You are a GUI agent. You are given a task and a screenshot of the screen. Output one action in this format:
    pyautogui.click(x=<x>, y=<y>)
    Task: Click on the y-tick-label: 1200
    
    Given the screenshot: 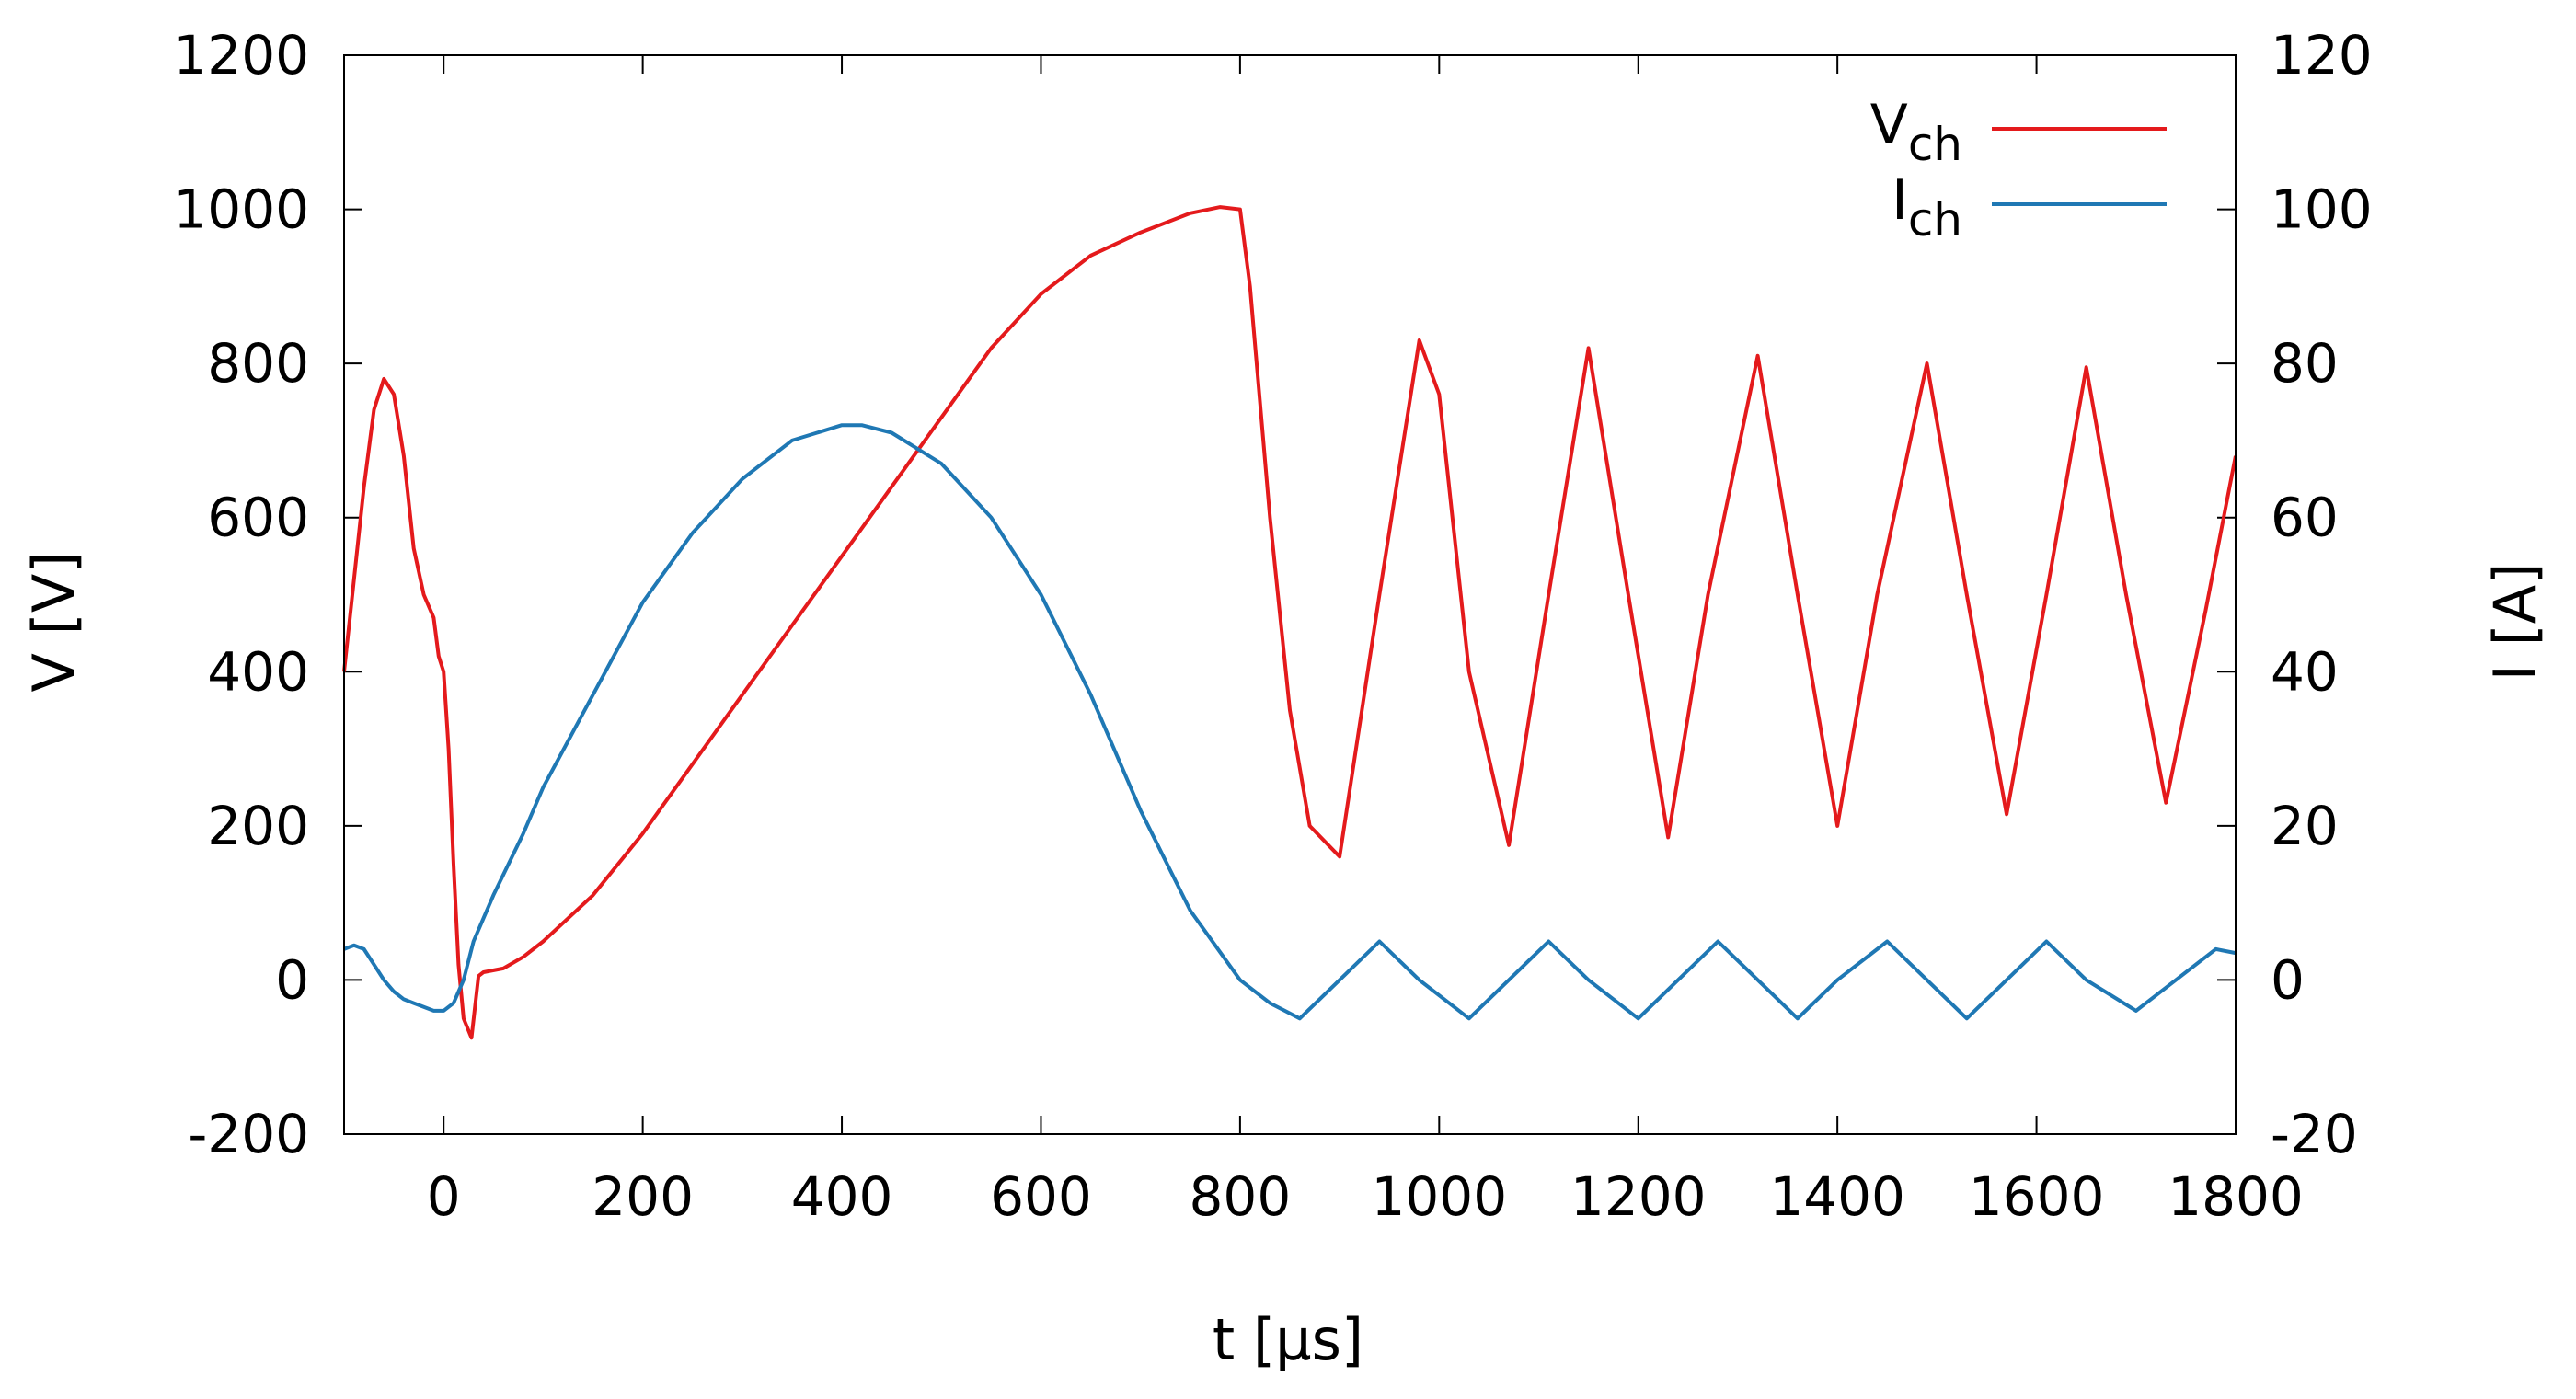 What is the action you would take?
    pyautogui.click(x=241, y=55)
    